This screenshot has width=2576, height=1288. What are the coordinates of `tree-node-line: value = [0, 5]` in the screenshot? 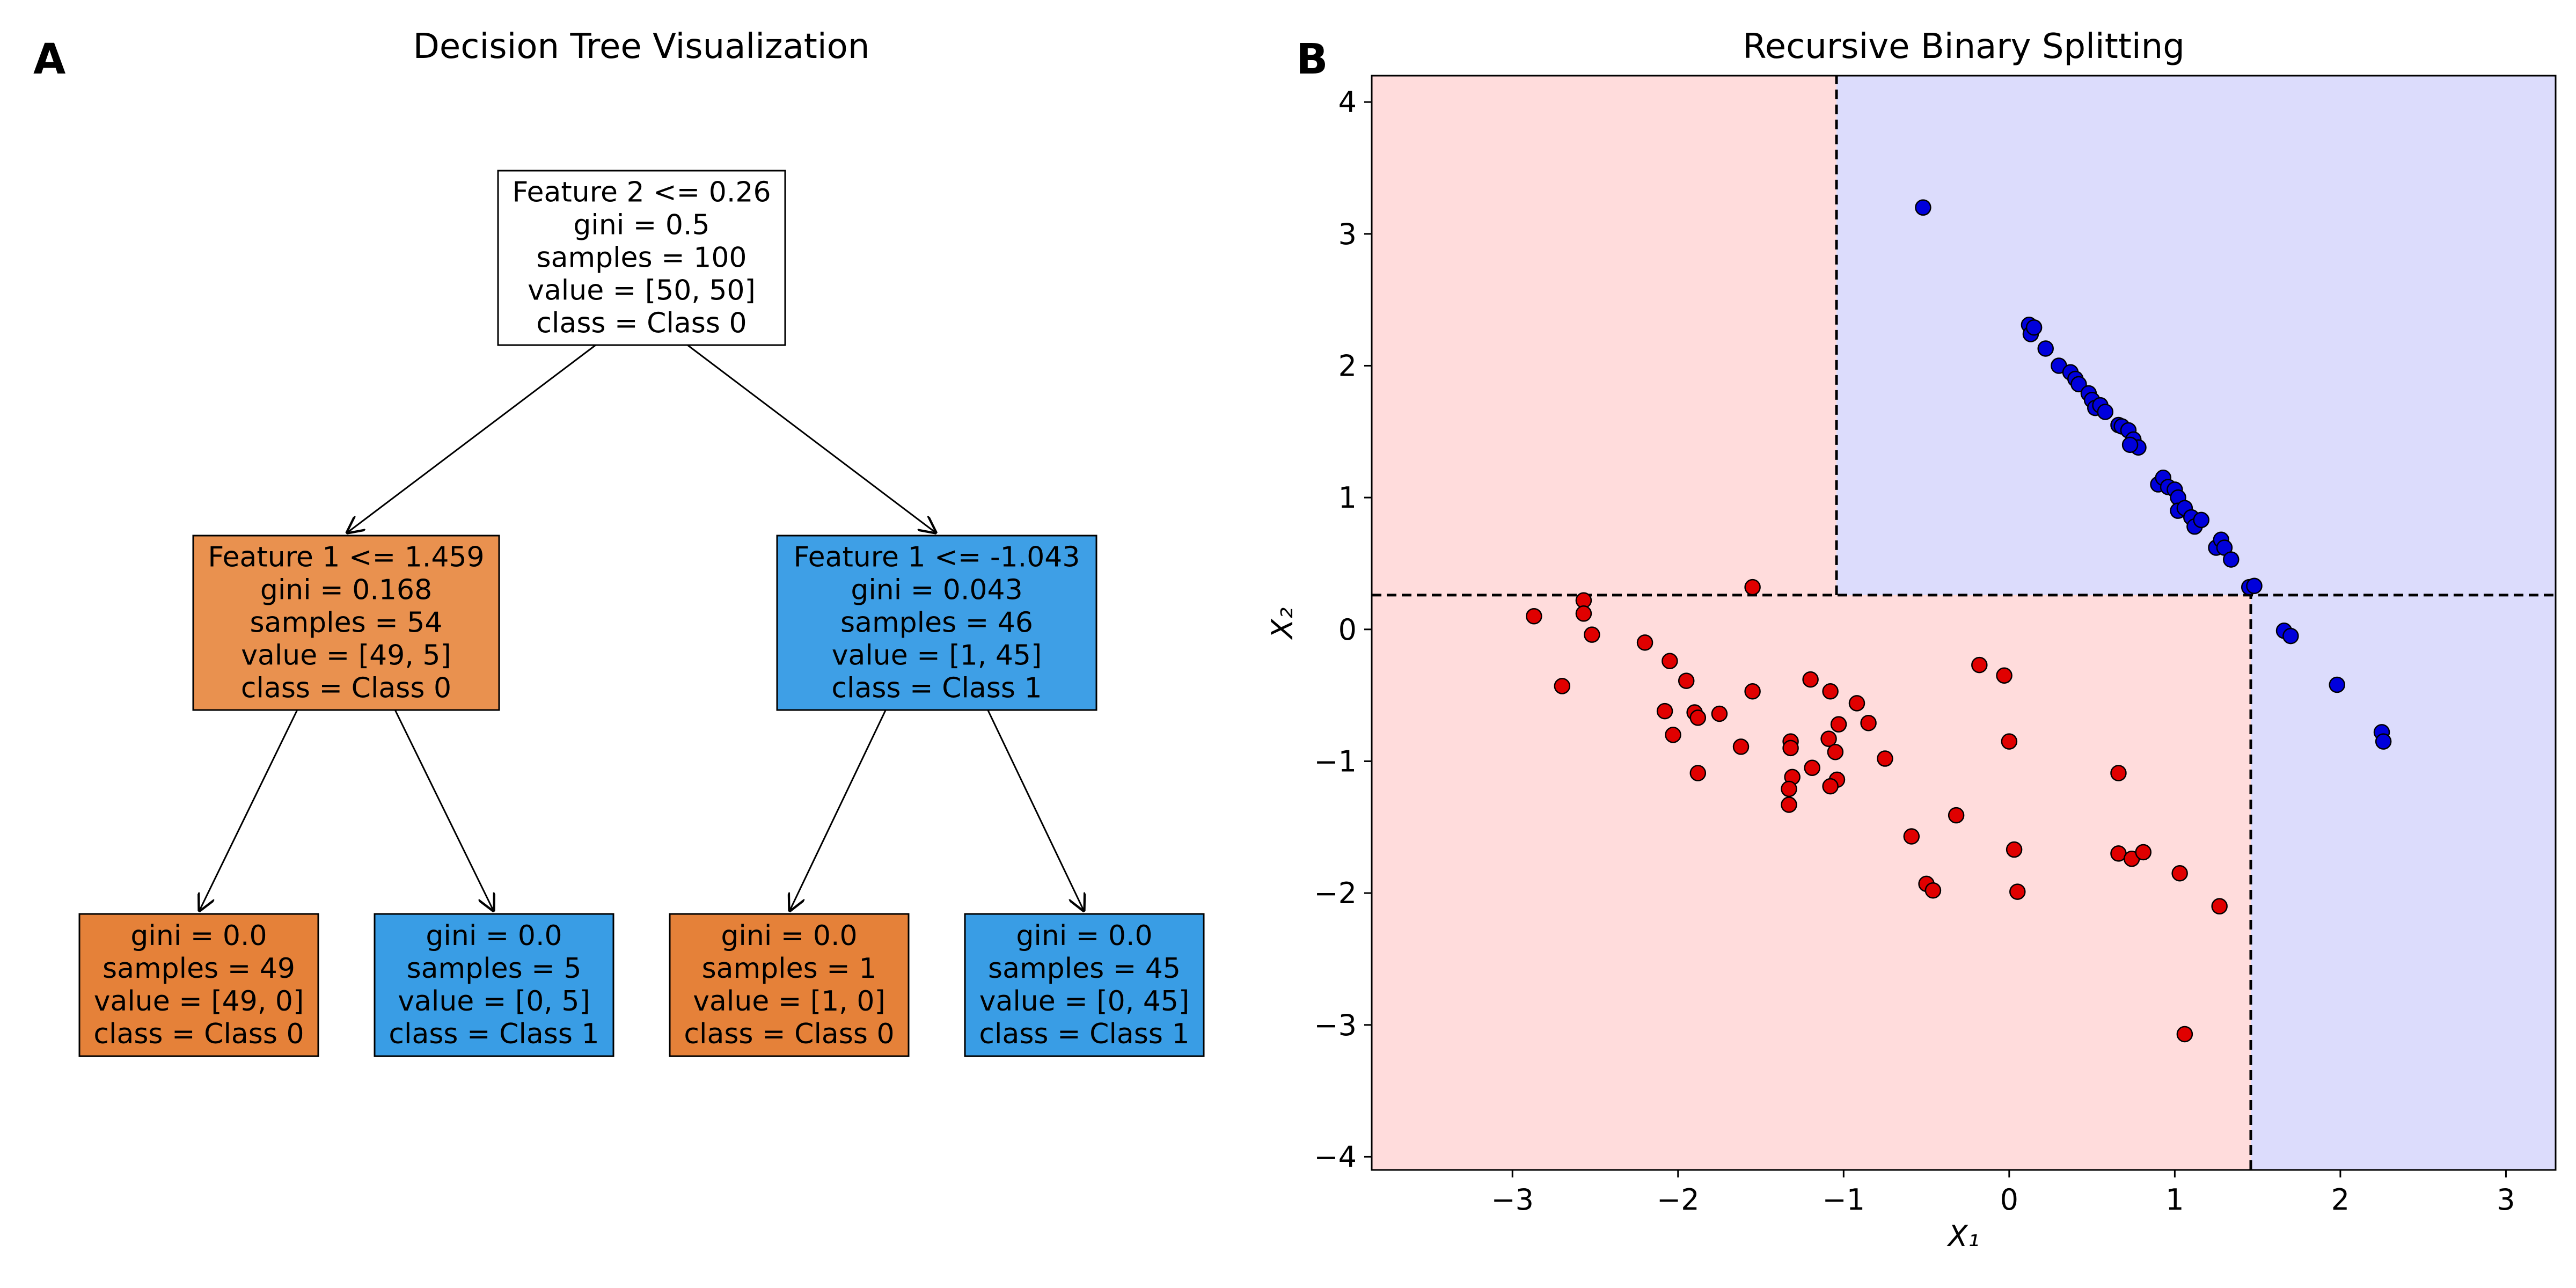 It's located at (494, 1001).